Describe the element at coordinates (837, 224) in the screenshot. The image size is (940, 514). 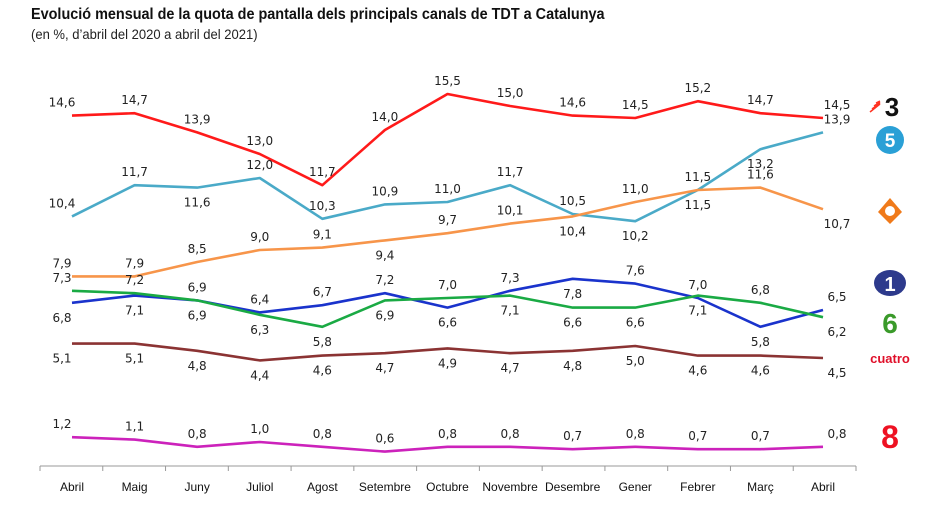
I see `data-label: 10,7` at that location.